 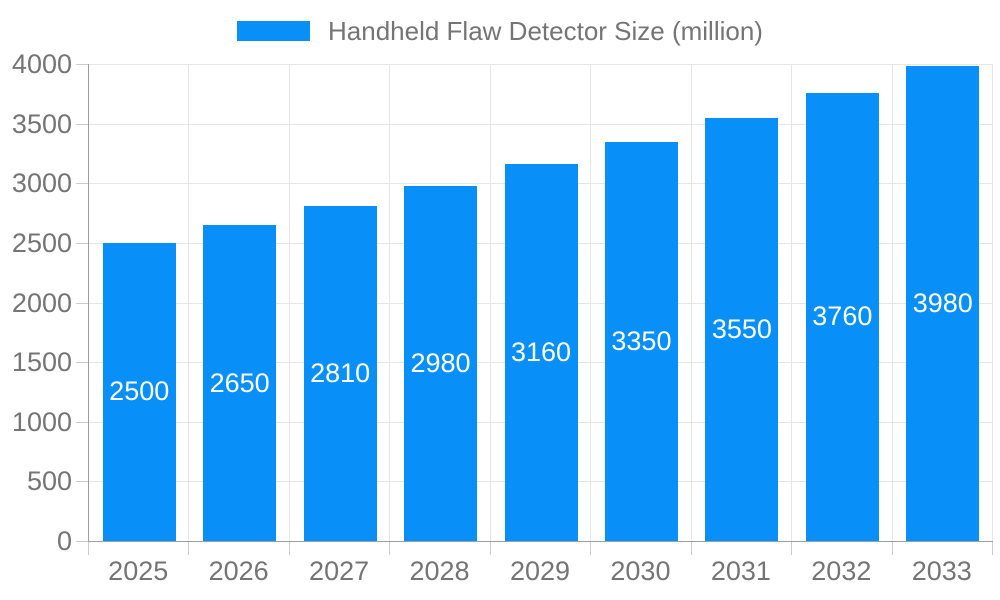 I want to click on legend-label: Handheld Flaw Detector Size (million), so click(x=545, y=30).